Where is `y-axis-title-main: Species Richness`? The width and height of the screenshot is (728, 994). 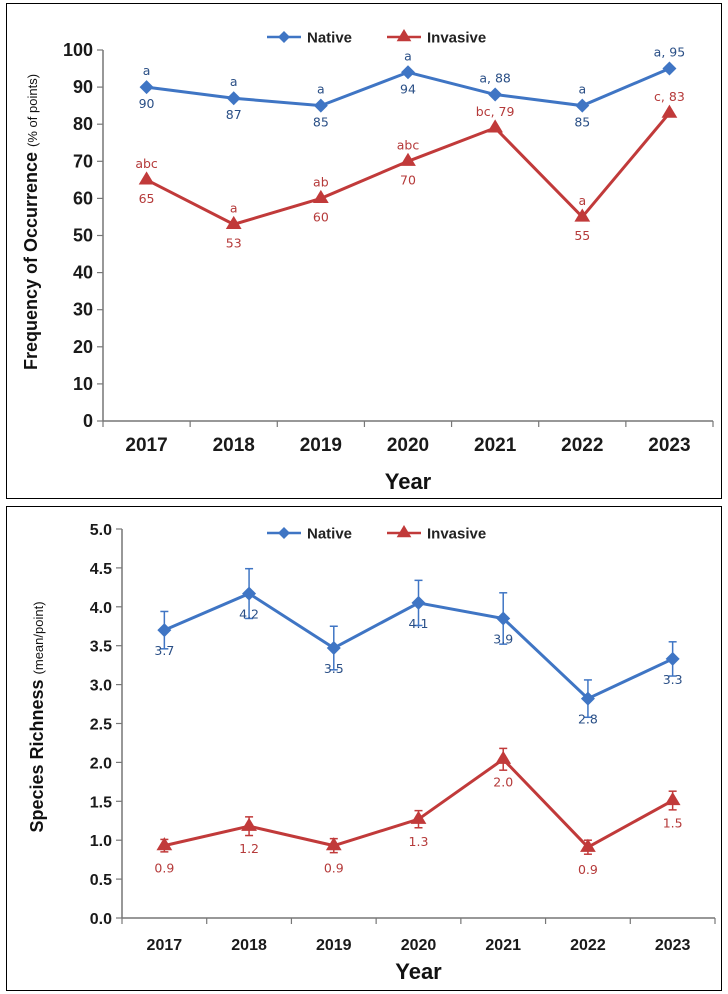 y-axis-title-main: Species Richness is located at coordinates (37, 753).